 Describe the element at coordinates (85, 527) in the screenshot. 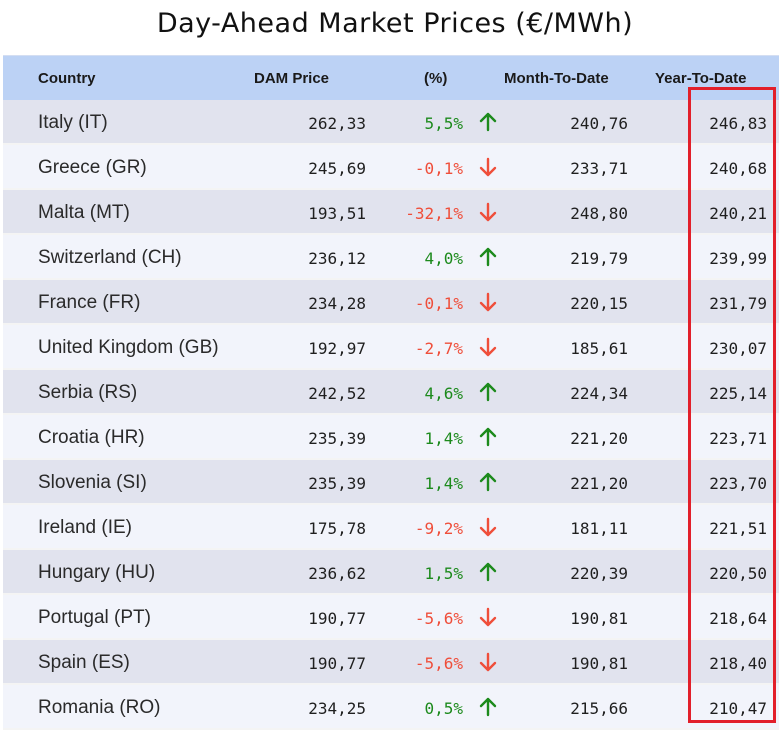

I see `country-cell: Ireland (IE)` at that location.